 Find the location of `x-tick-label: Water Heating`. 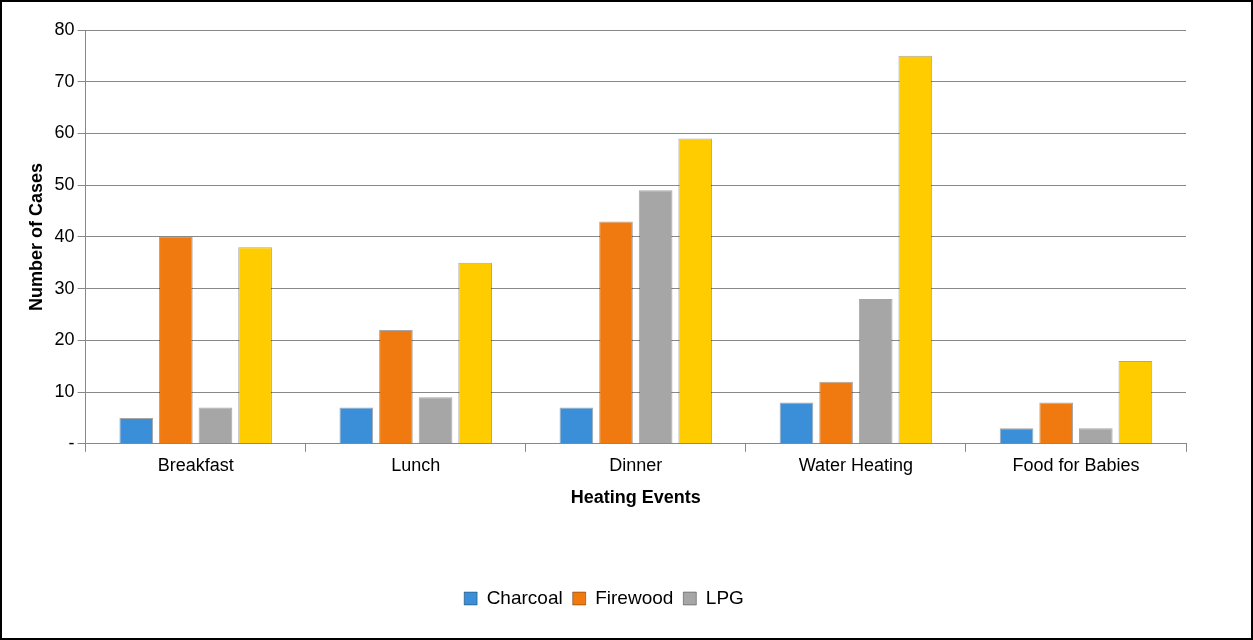

x-tick-label: Water Heating is located at coordinates (856, 464).